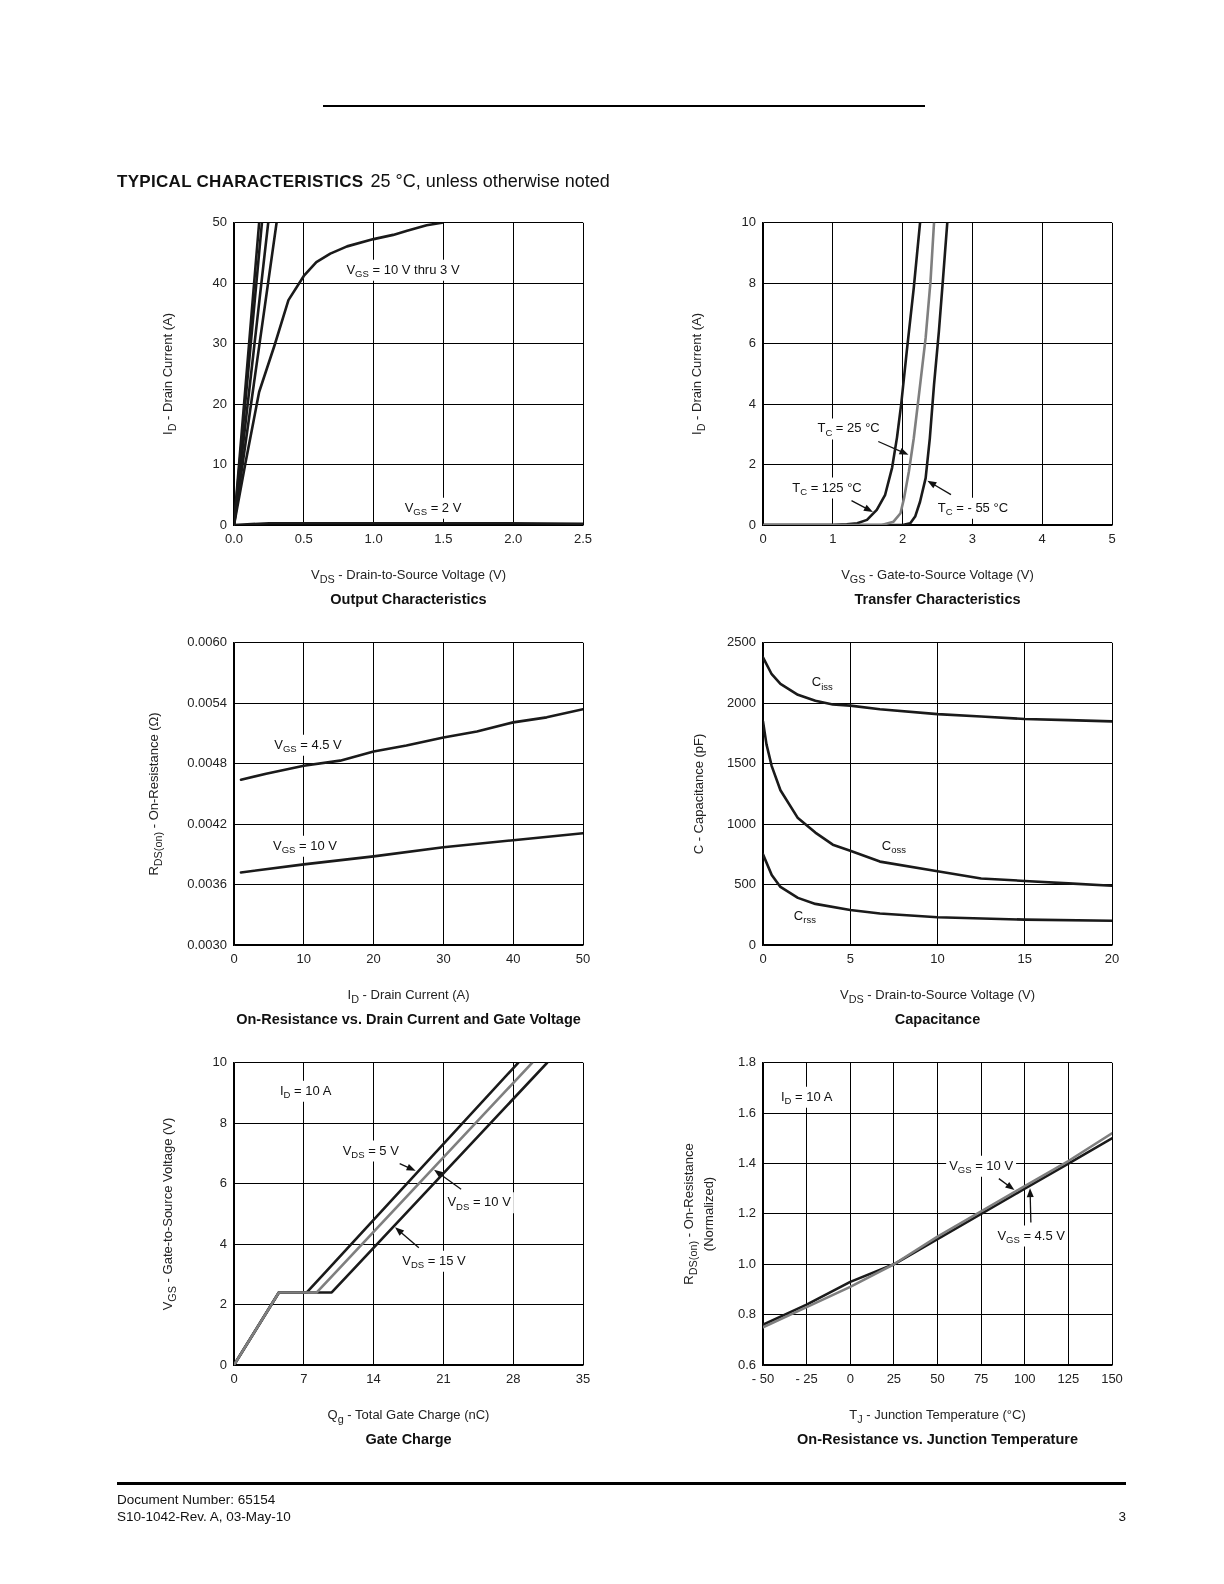 The width and height of the screenshot is (1224, 1584). Describe the element at coordinates (408, 599) in the screenshot. I see `text: Output Characteristics` at that location.